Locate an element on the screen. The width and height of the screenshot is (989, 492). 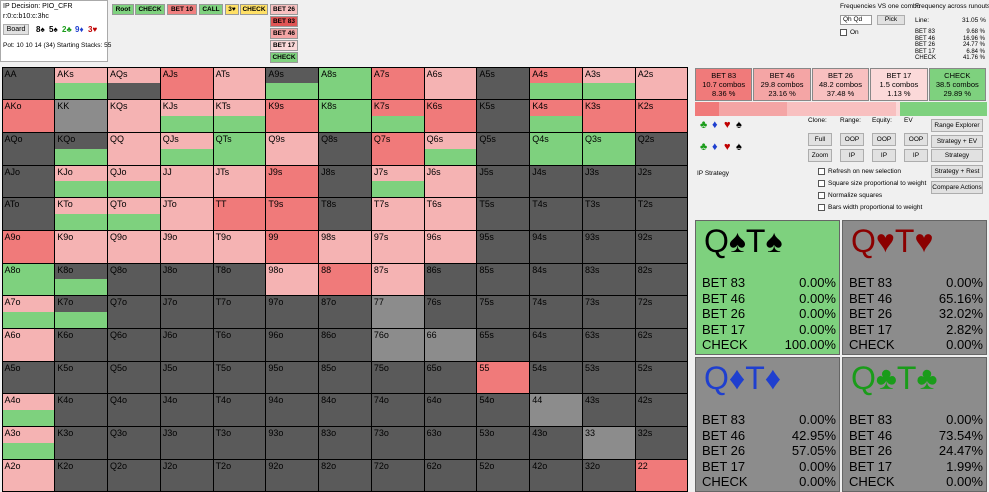
hand-cell: 94o is located at coordinates (292, 410).